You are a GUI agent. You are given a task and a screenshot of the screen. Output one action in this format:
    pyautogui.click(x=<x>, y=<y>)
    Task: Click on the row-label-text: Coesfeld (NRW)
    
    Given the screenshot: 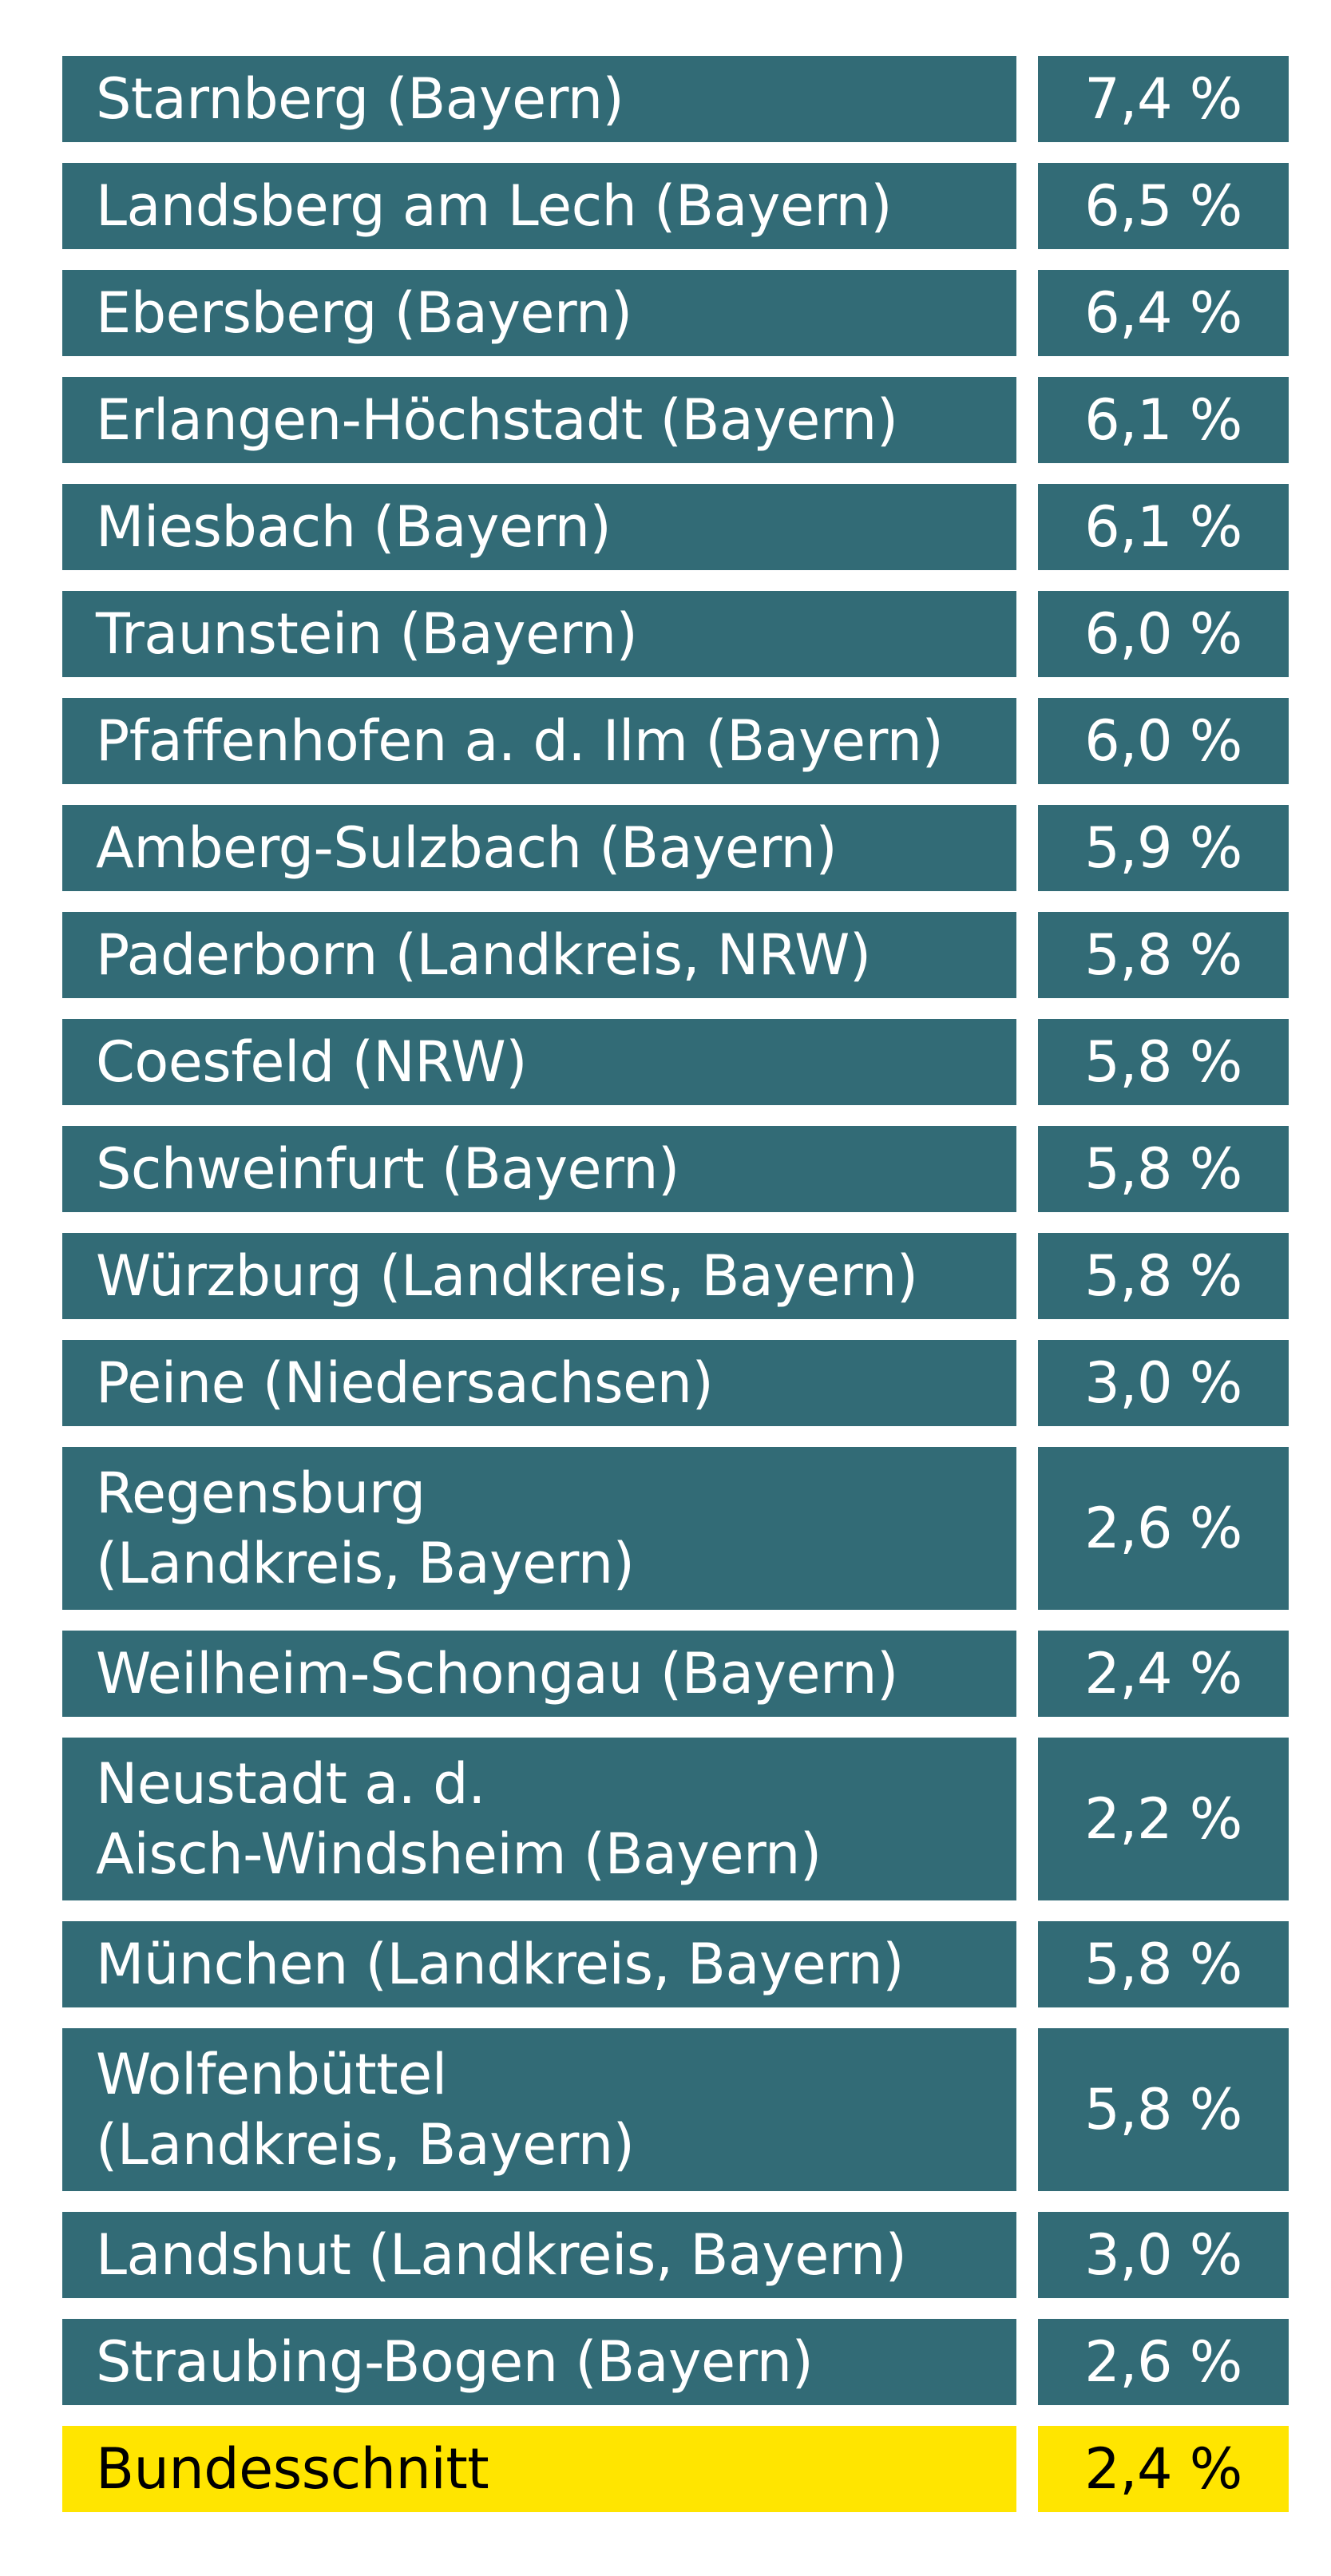 What is the action you would take?
    pyautogui.click(x=312, y=1062)
    